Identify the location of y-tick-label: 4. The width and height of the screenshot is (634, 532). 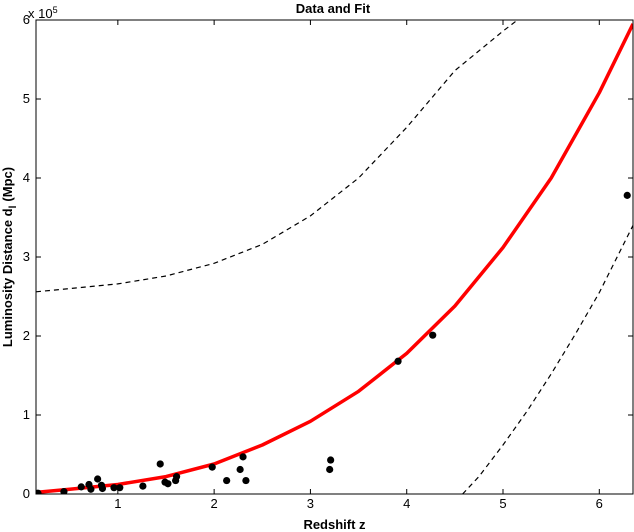
(26, 177).